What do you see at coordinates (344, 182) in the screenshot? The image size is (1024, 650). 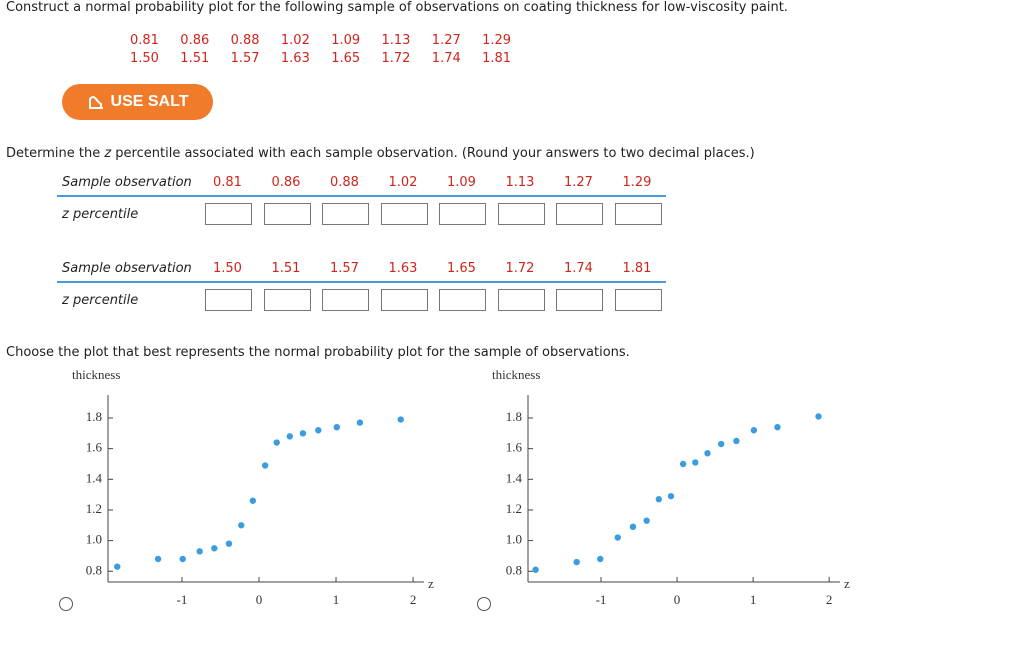 I see `observation: 0.88` at bounding box center [344, 182].